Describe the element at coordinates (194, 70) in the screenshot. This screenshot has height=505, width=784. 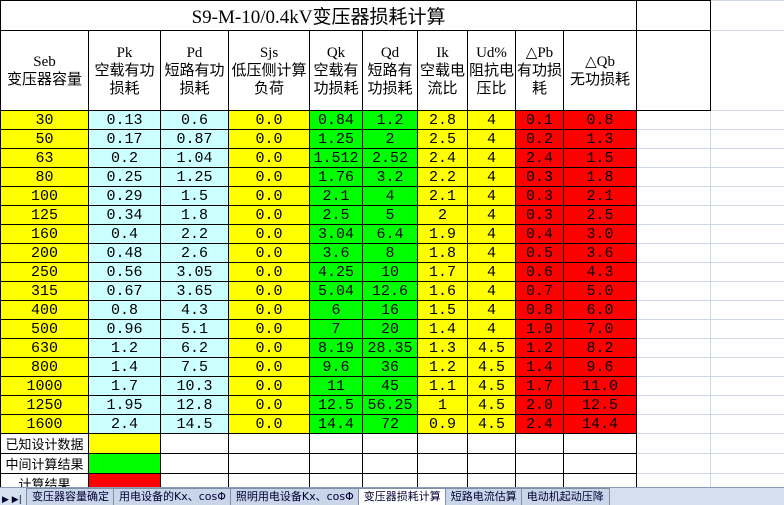
I see `column-header-2: Pd 短路有功损耗` at that location.